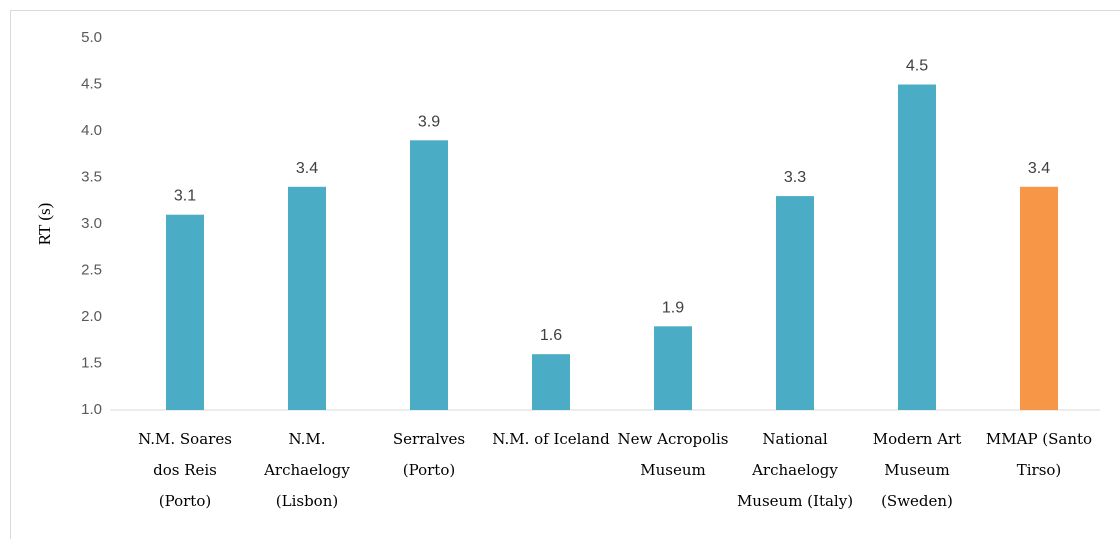 The width and height of the screenshot is (1120, 539). Describe the element at coordinates (91, 83) in the screenshot. I see `y-tick-label: 4.5` at that location.